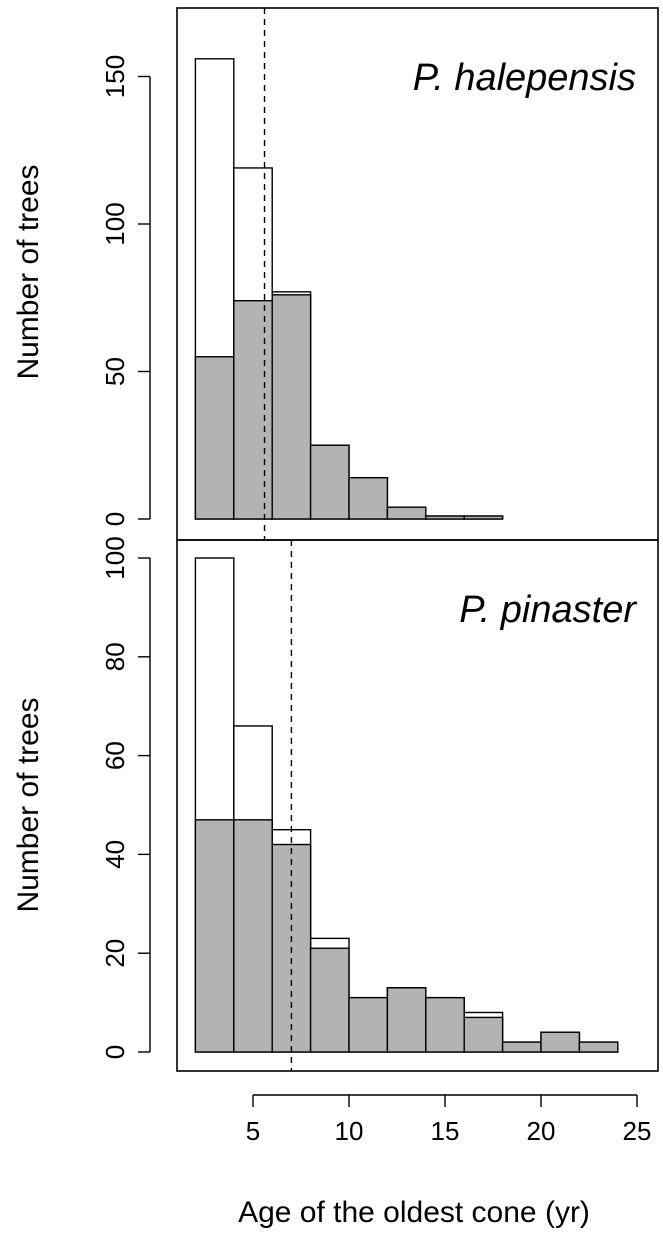 Image resolution: width=663 pixels, height=1242 pixels. What do you see at coordinates (548, 610) in the screenshot?
I see `panel-title: P. pinaster` at bounding box center [548, 610].